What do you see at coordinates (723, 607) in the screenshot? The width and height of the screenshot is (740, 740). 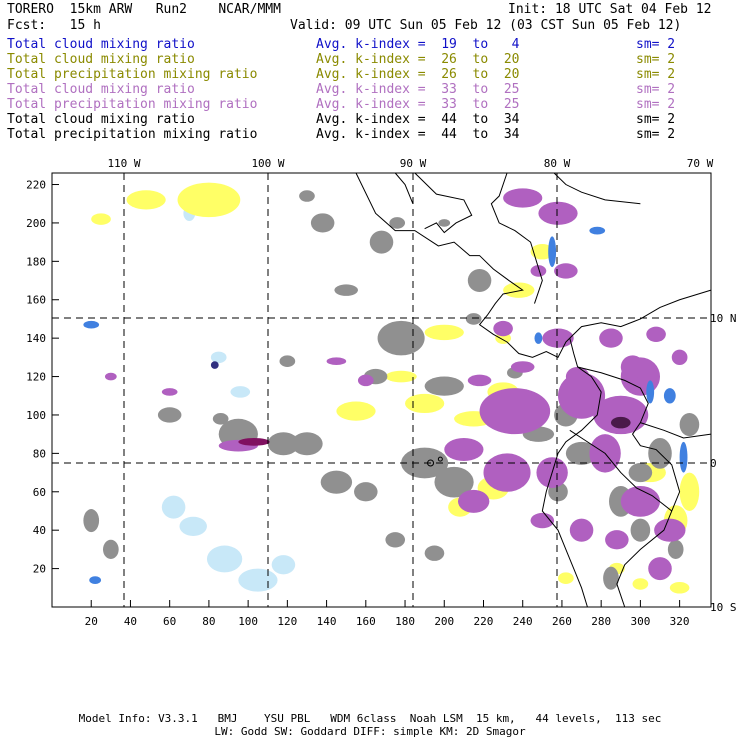 I see `latitude-label: 10 S` at bounding box center [723, 607].